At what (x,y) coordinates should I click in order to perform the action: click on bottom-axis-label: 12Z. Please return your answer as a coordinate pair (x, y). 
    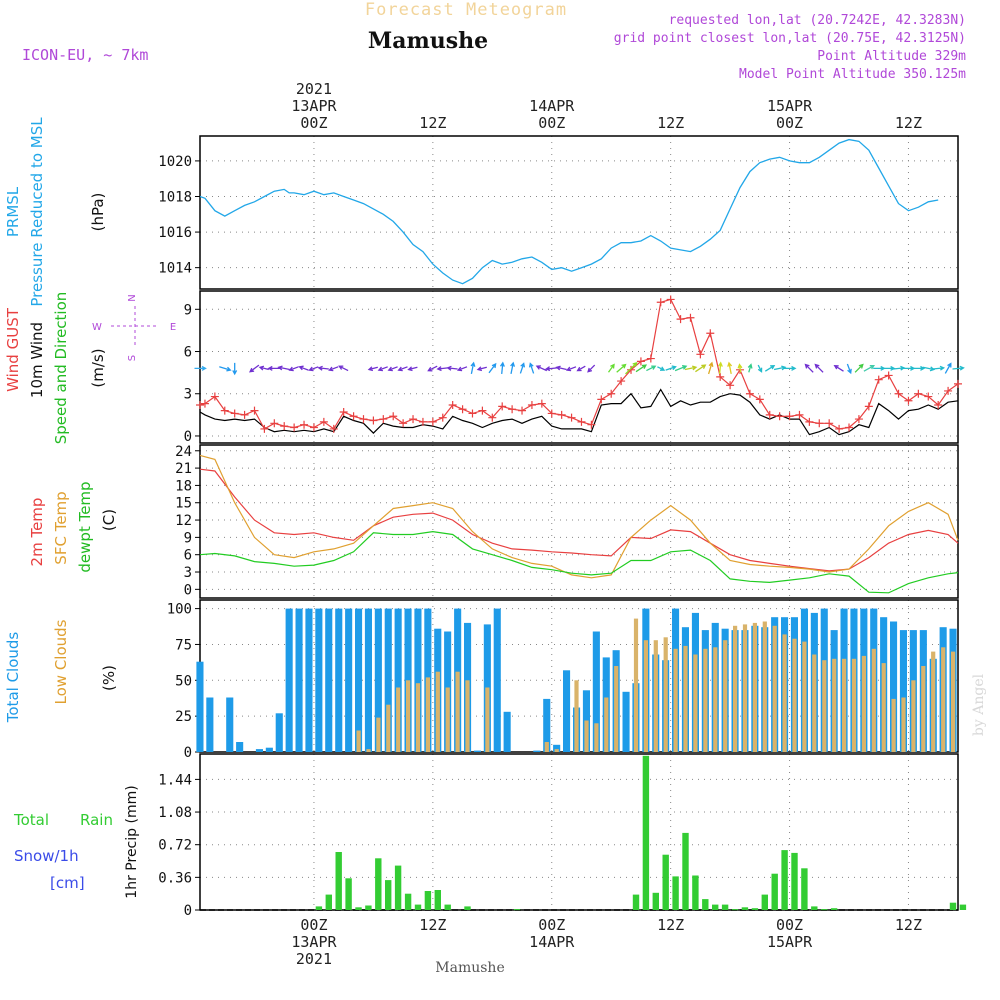
    Looking at the image, I should click on (432, 925).